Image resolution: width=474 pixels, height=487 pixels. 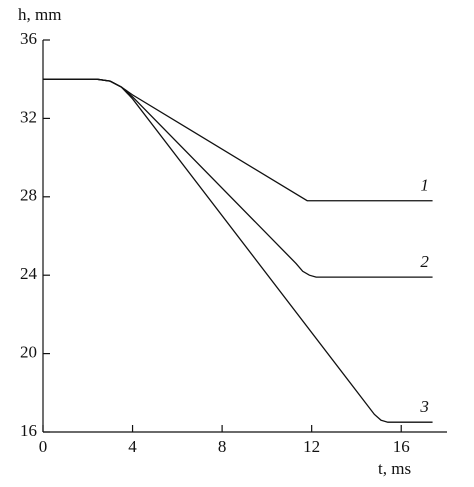 I want to click on y-tick-label: 32, so click(x=28, y=116).